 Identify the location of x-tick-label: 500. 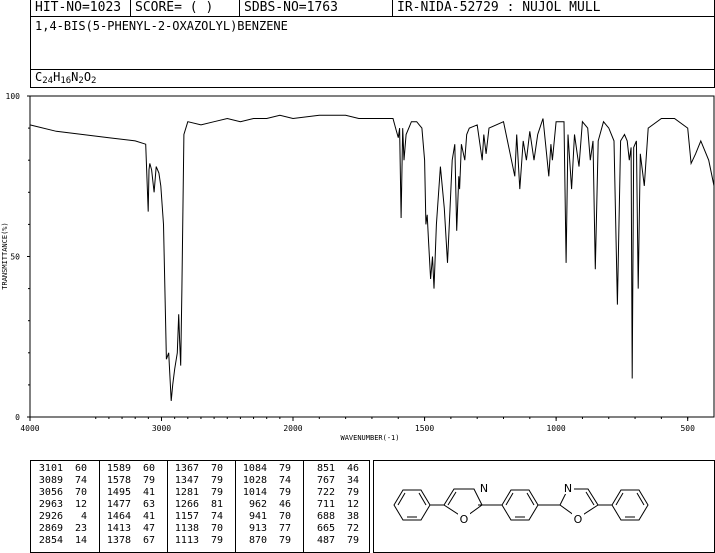
(687, 428).